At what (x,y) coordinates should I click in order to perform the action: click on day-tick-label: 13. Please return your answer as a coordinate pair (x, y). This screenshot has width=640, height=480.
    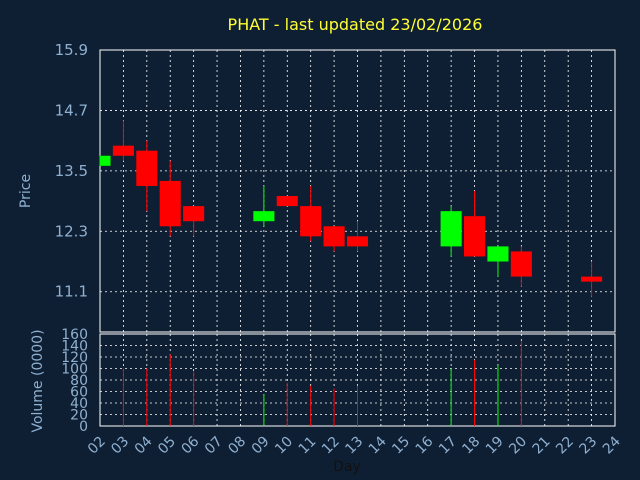
    Looking at the image, I should click on (354, 446).